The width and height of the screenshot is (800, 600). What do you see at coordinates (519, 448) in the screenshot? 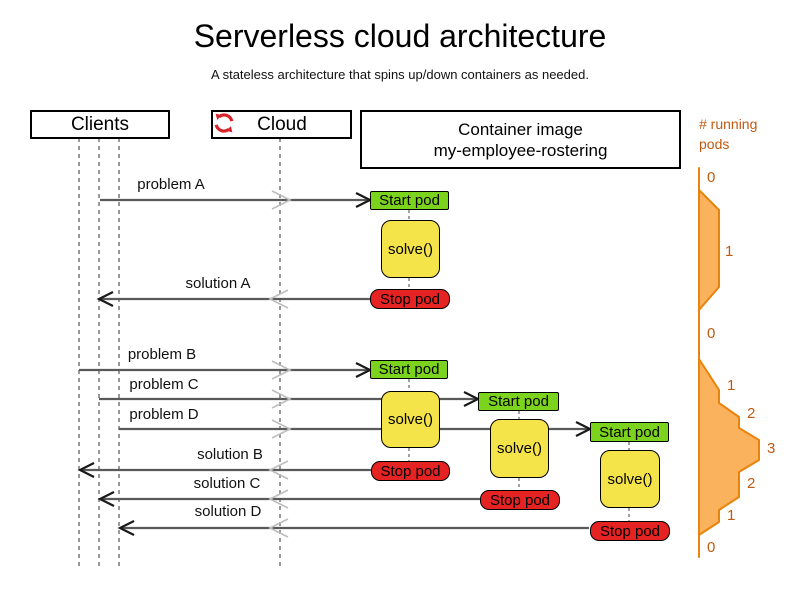
I see `solve-pod-c: solve()` at bounding box center [519, 448].